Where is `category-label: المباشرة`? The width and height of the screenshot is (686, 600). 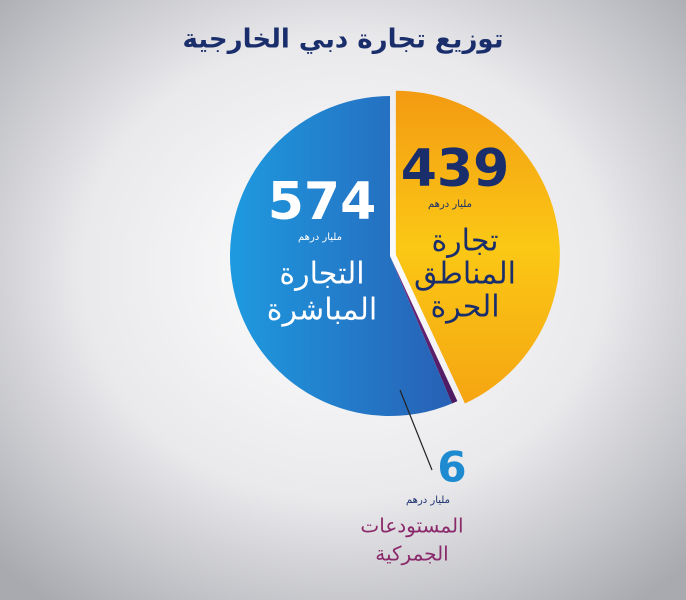 category-label: المباشرة is located at coordinates (322, 310).